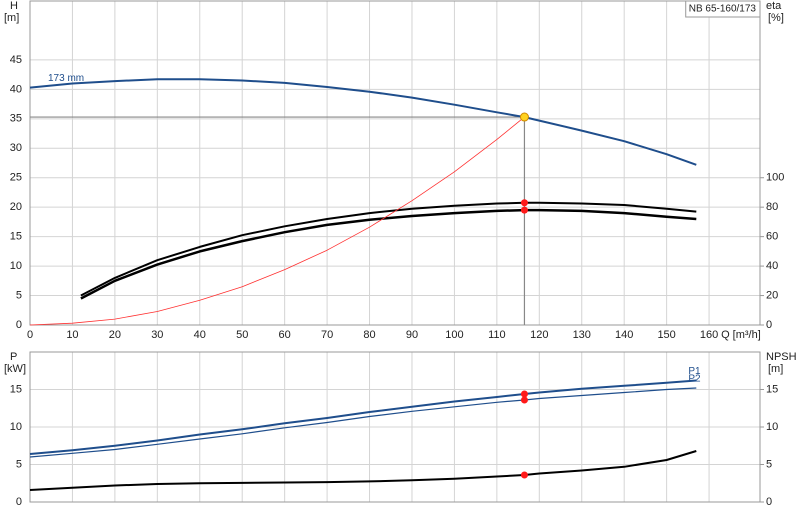 The height and width of the screenshot is (520, 800). Describe the element at coordinates (200, 335) in the screenshot. I see `x-tick-label: 40` at that location.